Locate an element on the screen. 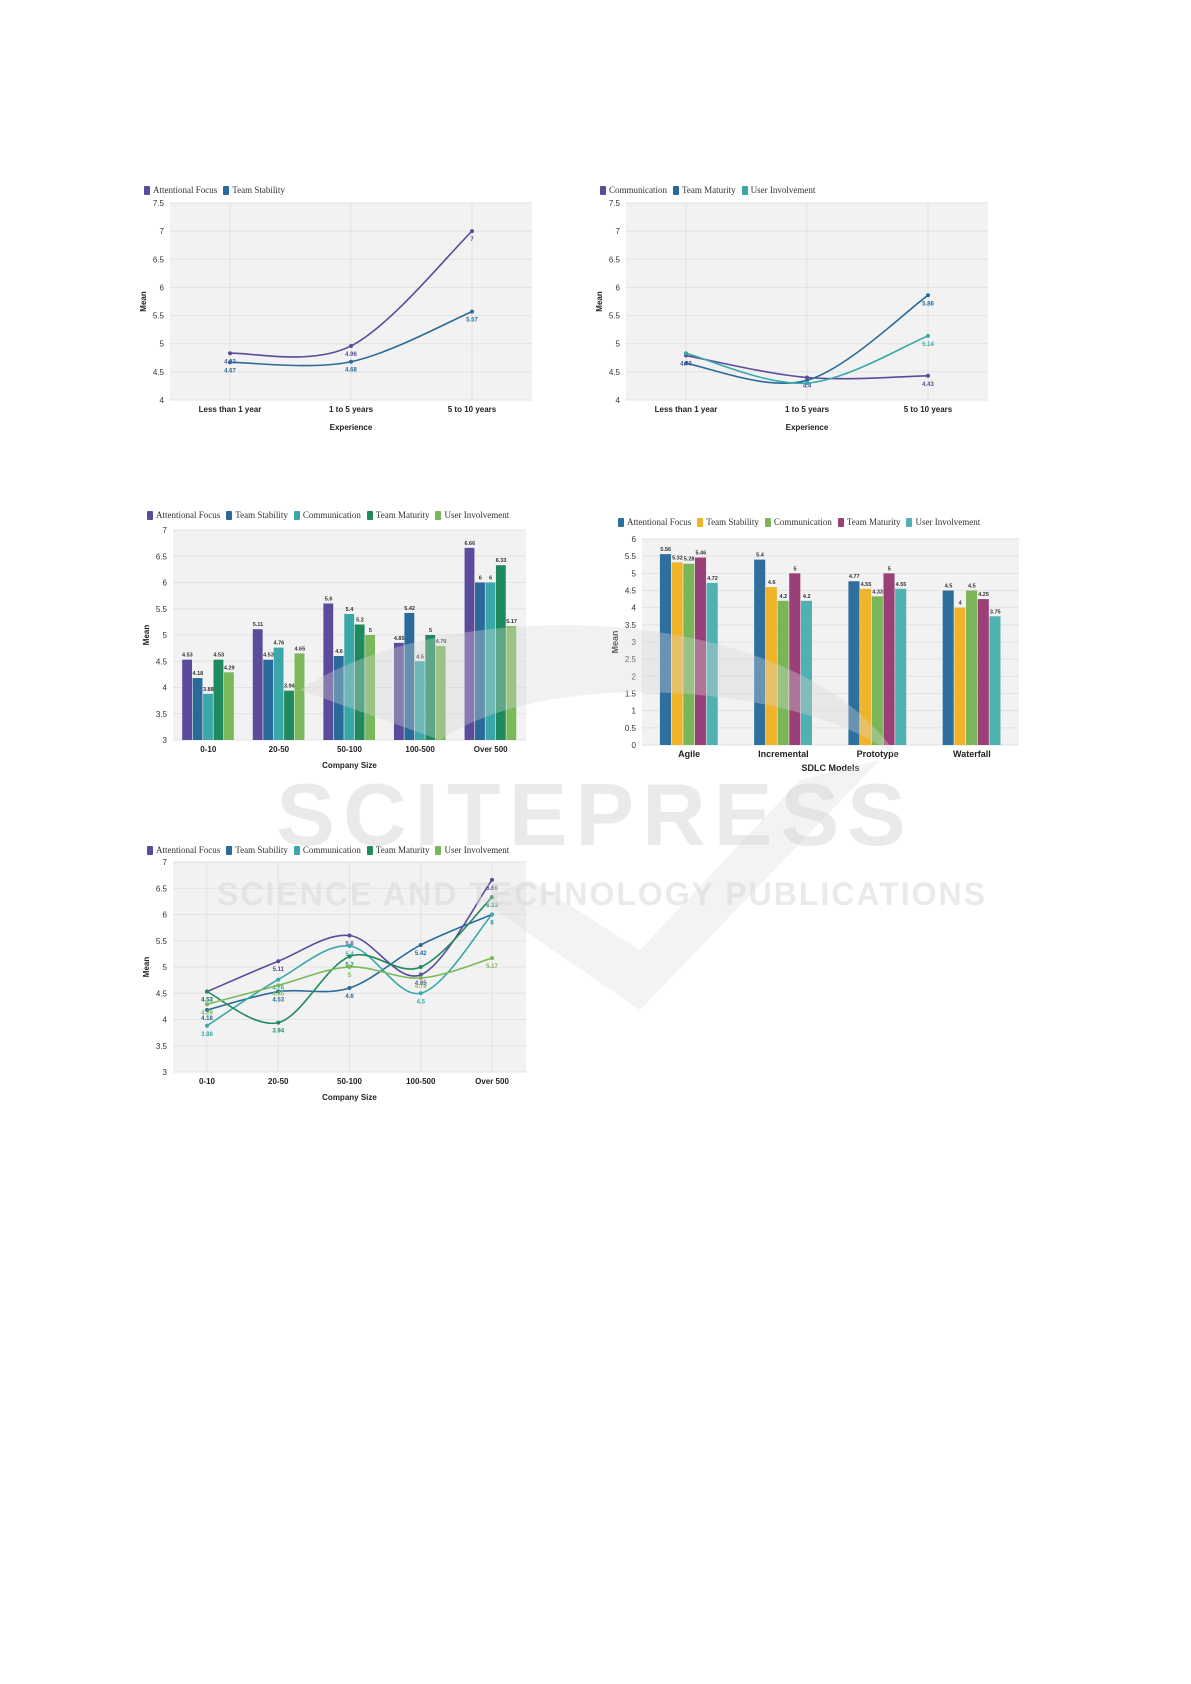 Image resolution: width=1191 pixels, height=1684 pixels. data-label: 4.33 is located at coordinates (877, 592).